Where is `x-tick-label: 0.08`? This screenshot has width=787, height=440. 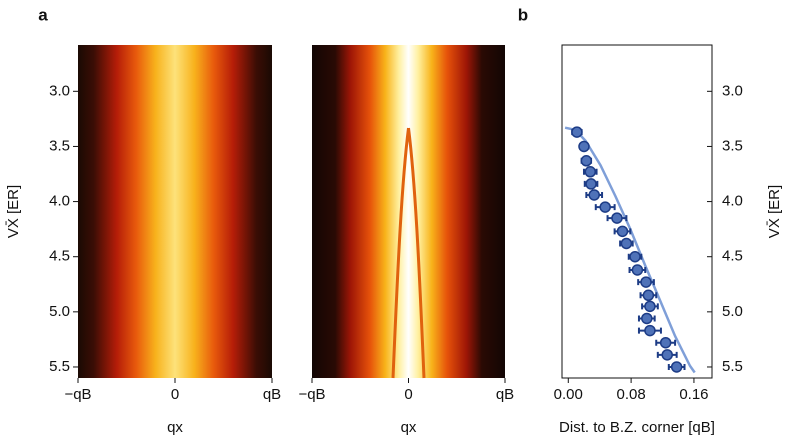
x-tick-label: 0.08 is located at coordinates (631, 394).